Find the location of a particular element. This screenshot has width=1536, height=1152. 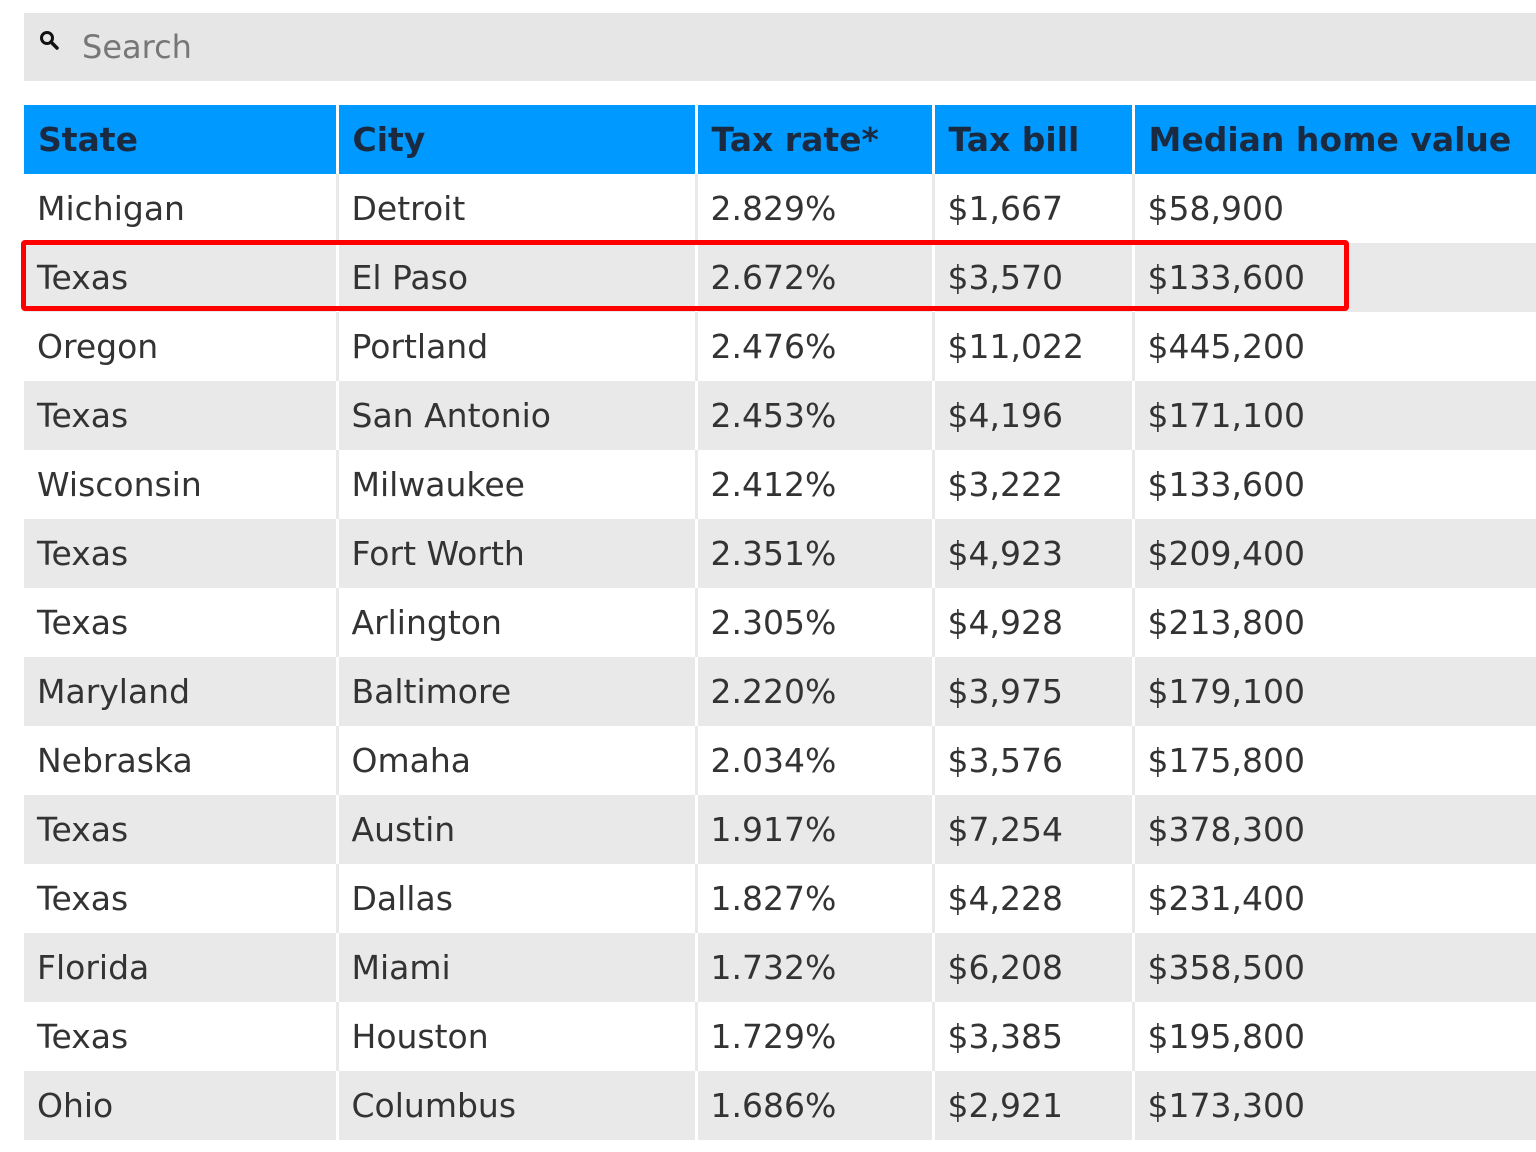

search-icon is located at coordinates (50, 41).